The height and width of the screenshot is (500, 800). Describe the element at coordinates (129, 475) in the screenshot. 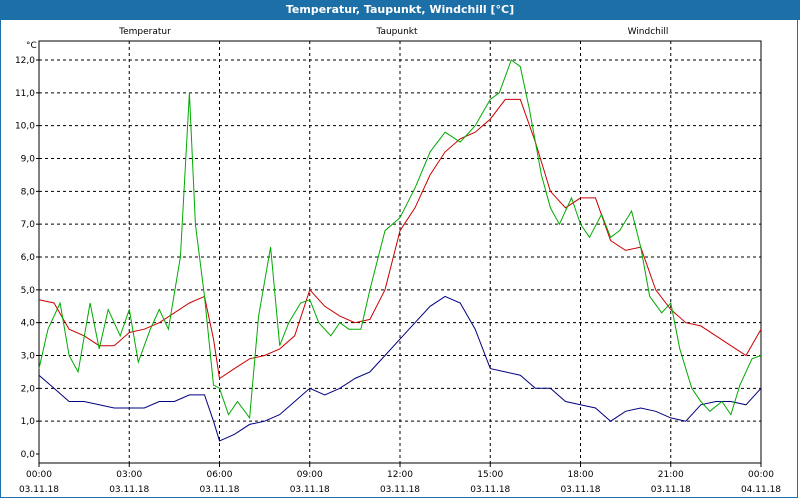

I see `x-tick-time-label: 03:00` at that location.